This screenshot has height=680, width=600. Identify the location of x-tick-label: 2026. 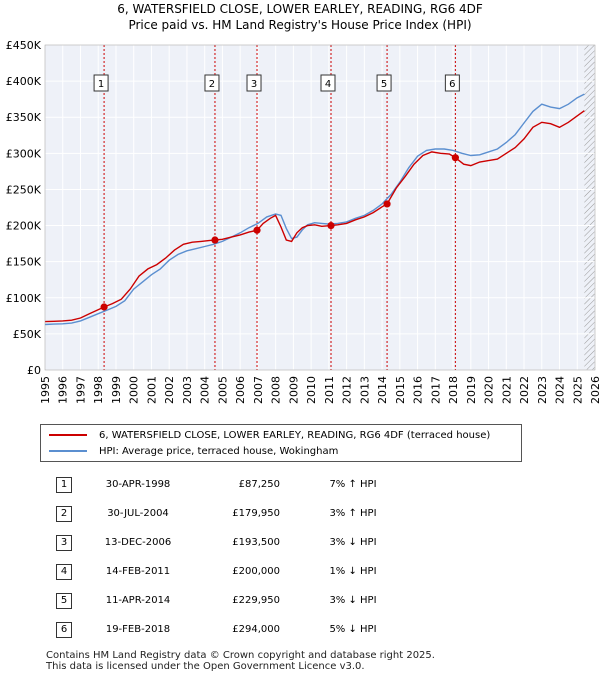
(594, 390).